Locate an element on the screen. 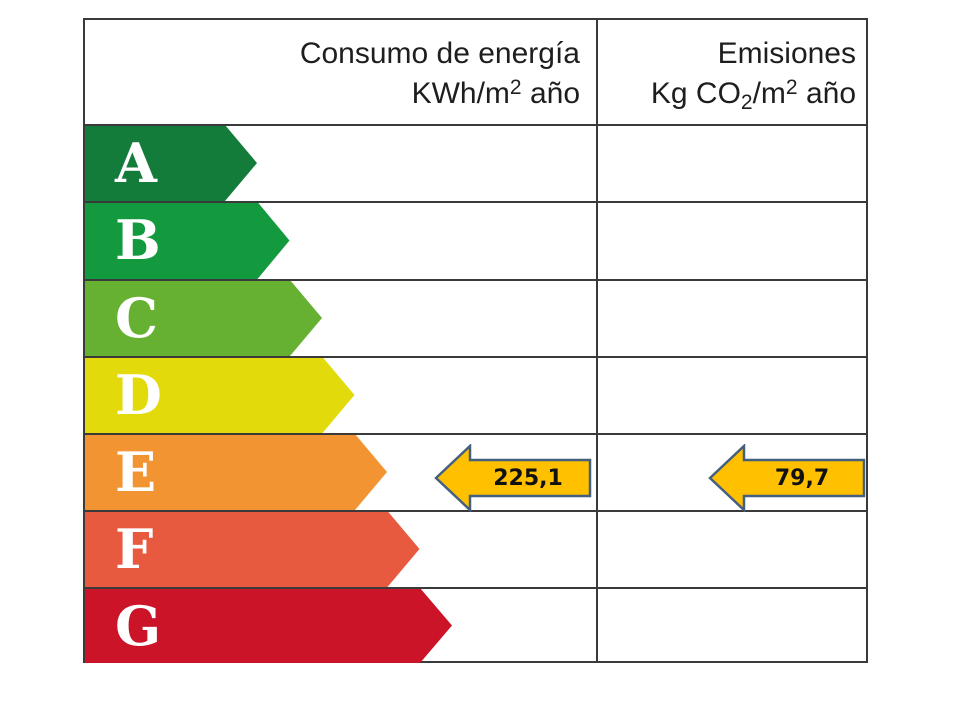 The height and width of the screenshot is (720, 960). band-e: E is located at coordinates (236, 472).